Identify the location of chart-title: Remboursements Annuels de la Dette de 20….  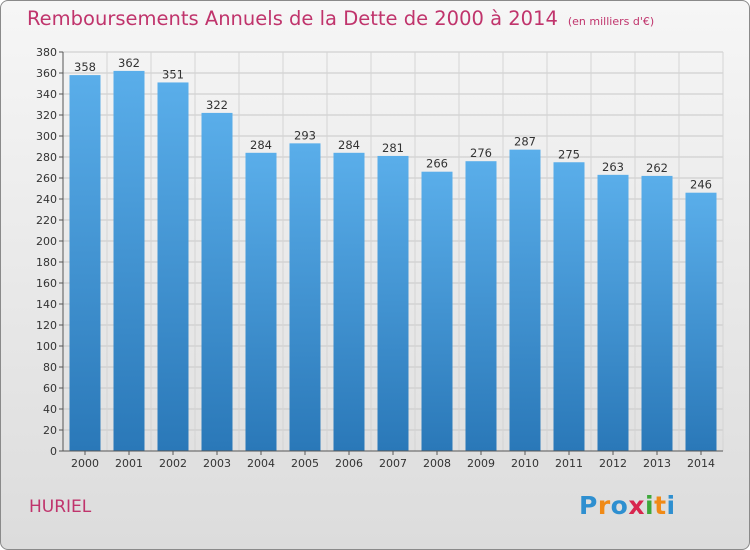
(340, 18).